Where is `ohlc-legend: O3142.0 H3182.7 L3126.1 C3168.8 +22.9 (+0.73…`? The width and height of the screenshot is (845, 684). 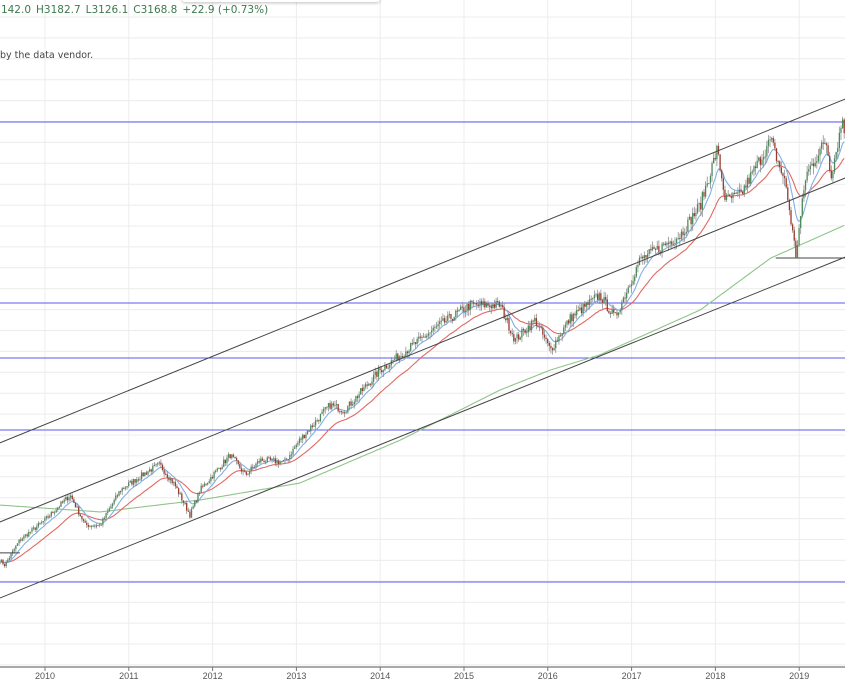
ohlc-legend: O3142.0 H3182.7 L3126.1 C3168.8 +22.9 (+0.73… is located at coordinates (136, 10).